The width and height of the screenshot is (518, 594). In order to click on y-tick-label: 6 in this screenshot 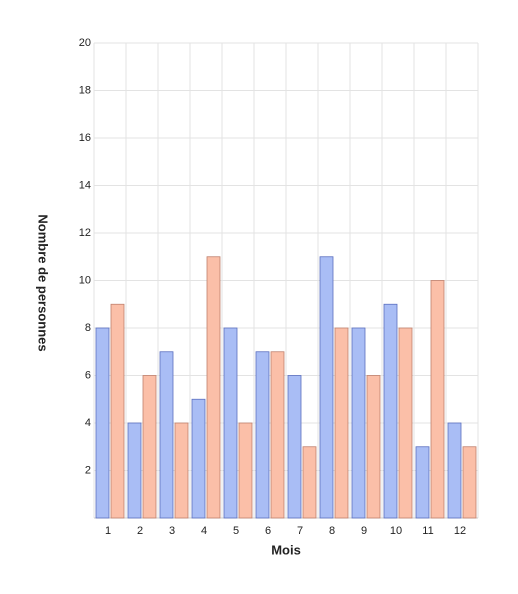, I will do `click(88, 375)`.